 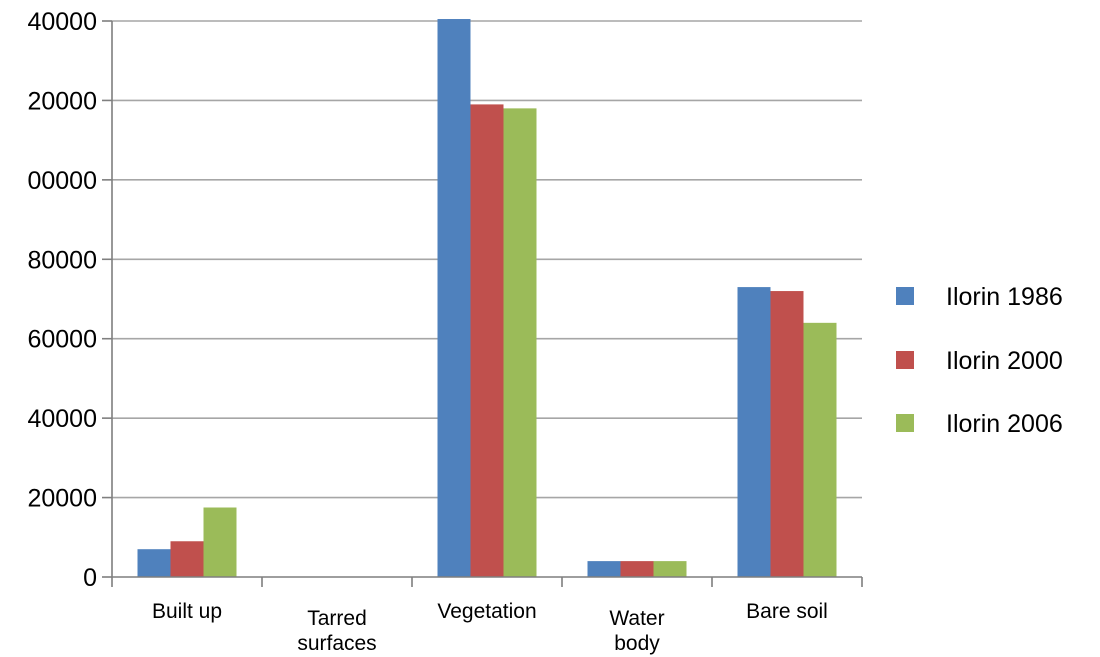 I want to click on x-tick-label-line: Vegetation, so click(x=486, y=611).